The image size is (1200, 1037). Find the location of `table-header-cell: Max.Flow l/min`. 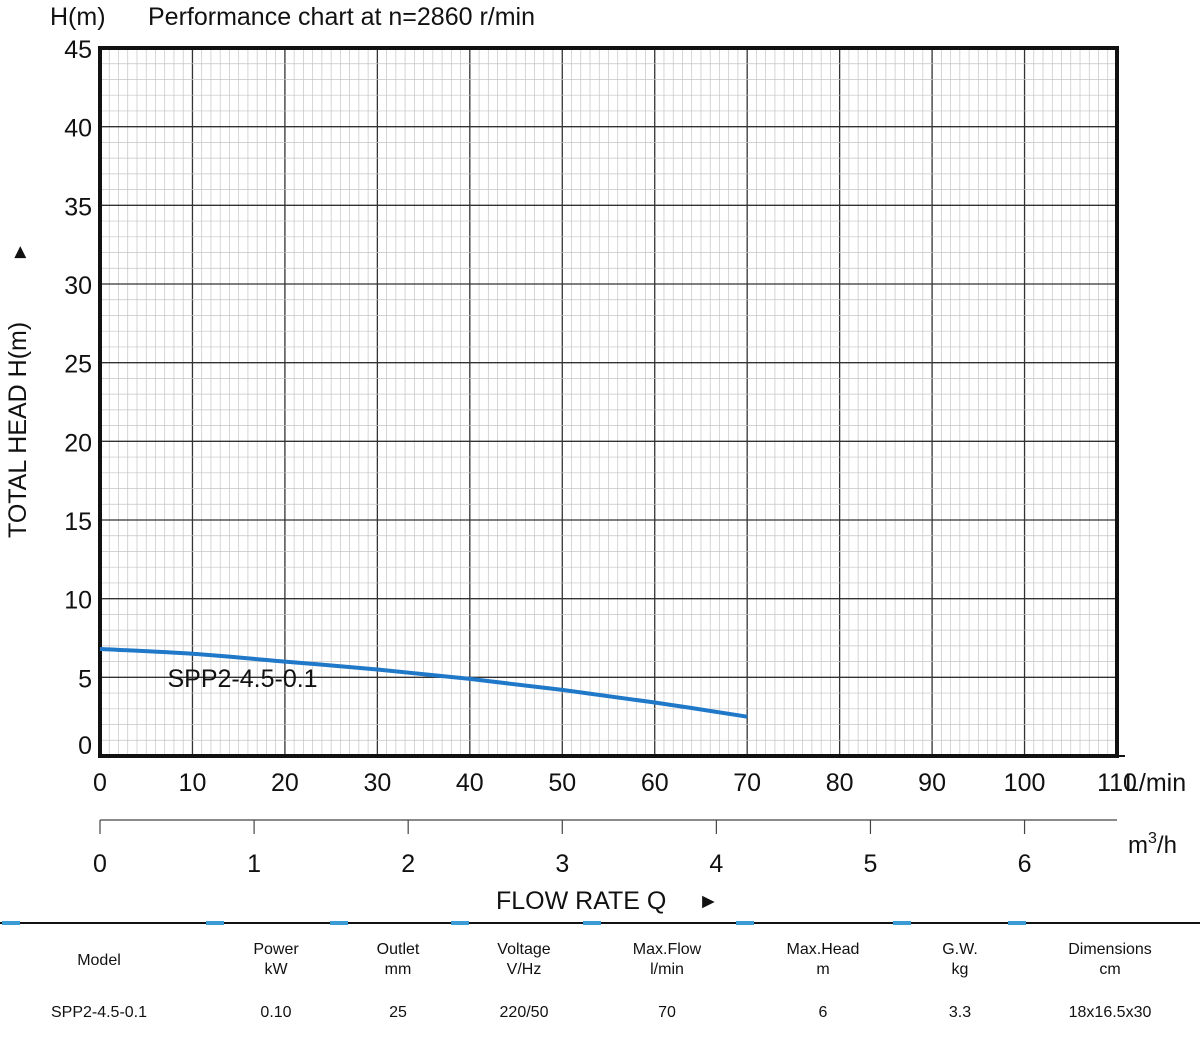

table-header-cell: Max.Flow l/min is located at coordinates (667, 960).